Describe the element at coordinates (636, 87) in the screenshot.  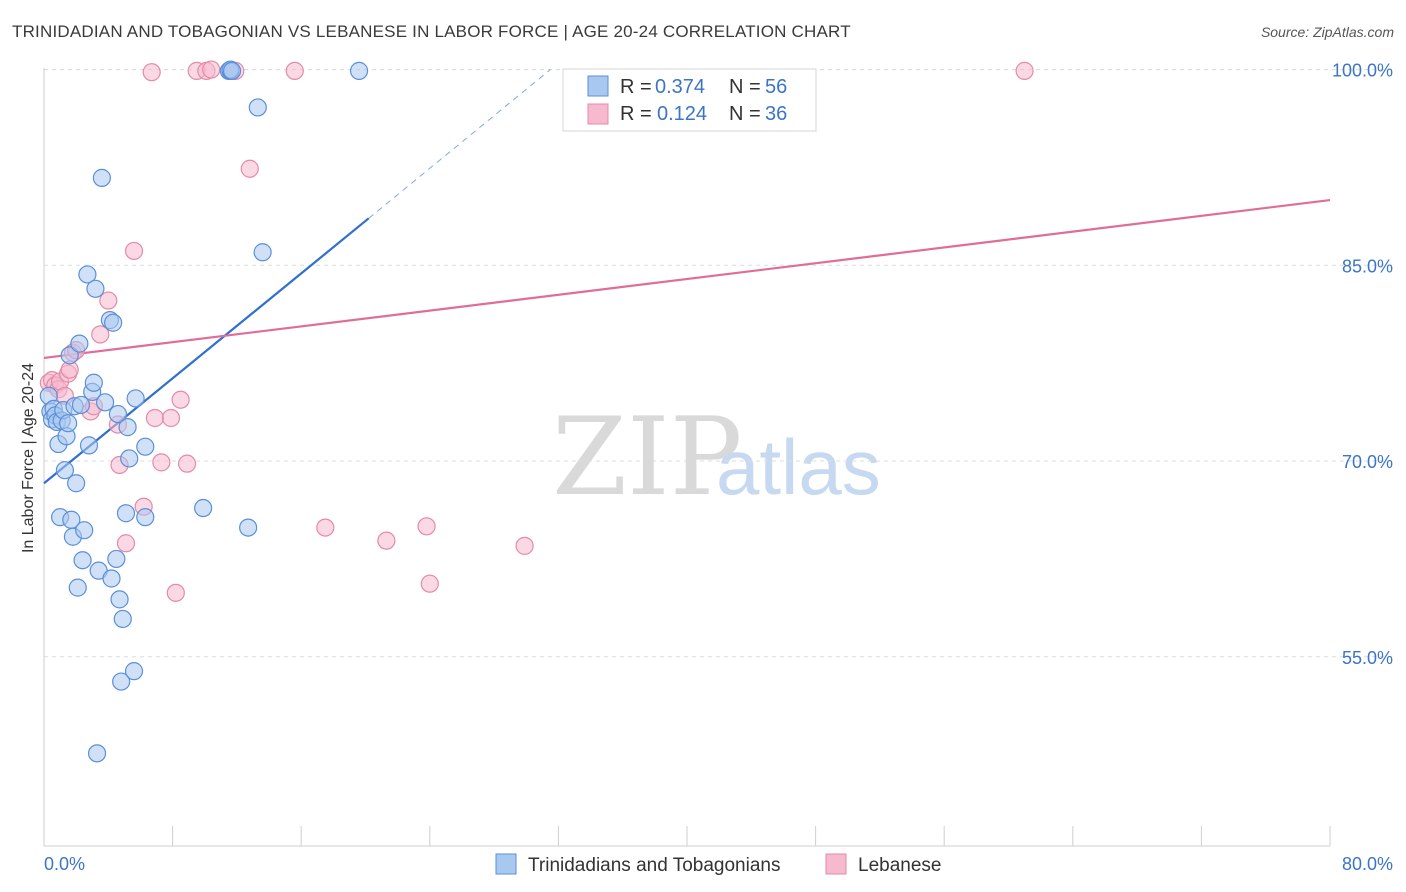
I see `legend-r-label-1: R =` at that location.